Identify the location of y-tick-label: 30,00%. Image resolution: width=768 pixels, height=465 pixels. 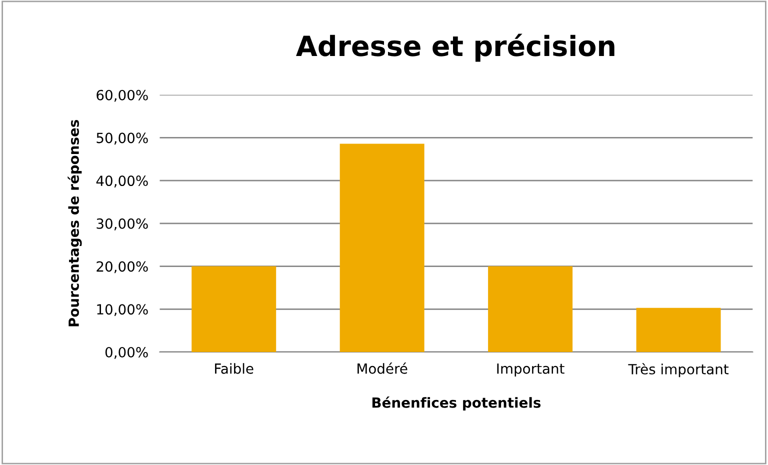
(122, 224).